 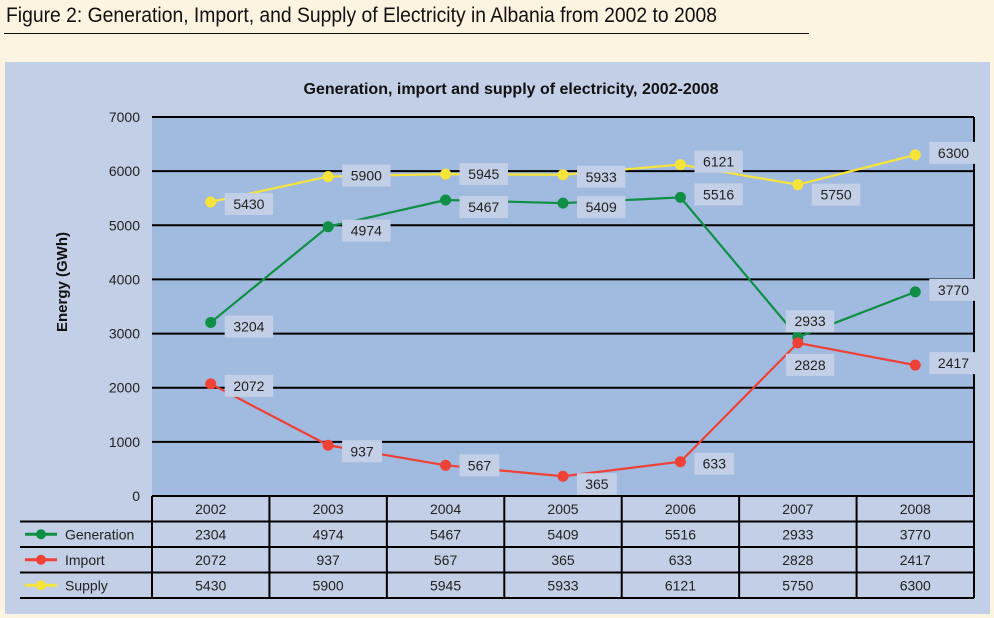 I want to click on supply-data-label: 6300, so click(x=953, y=153).